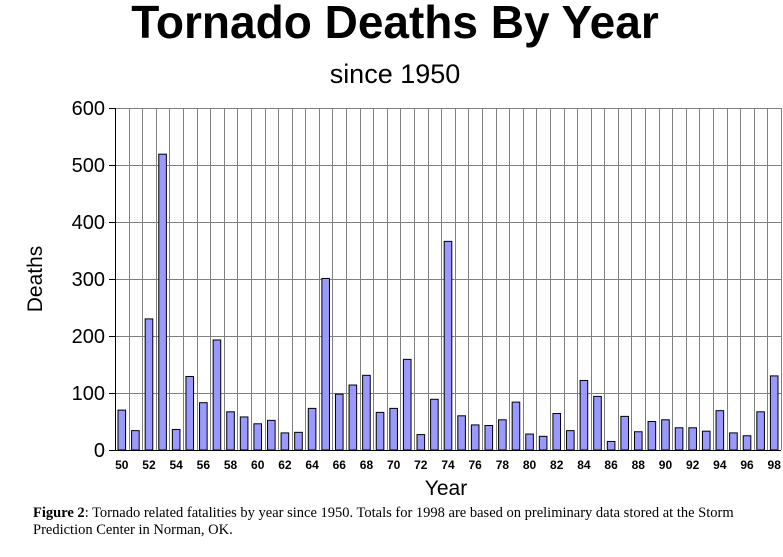 This screenshot has height=557, width=783. What do you see at coordinates (176, 465) in the screenshot?
I see `x-tick-label: 54` at bounding box center [176, 465].